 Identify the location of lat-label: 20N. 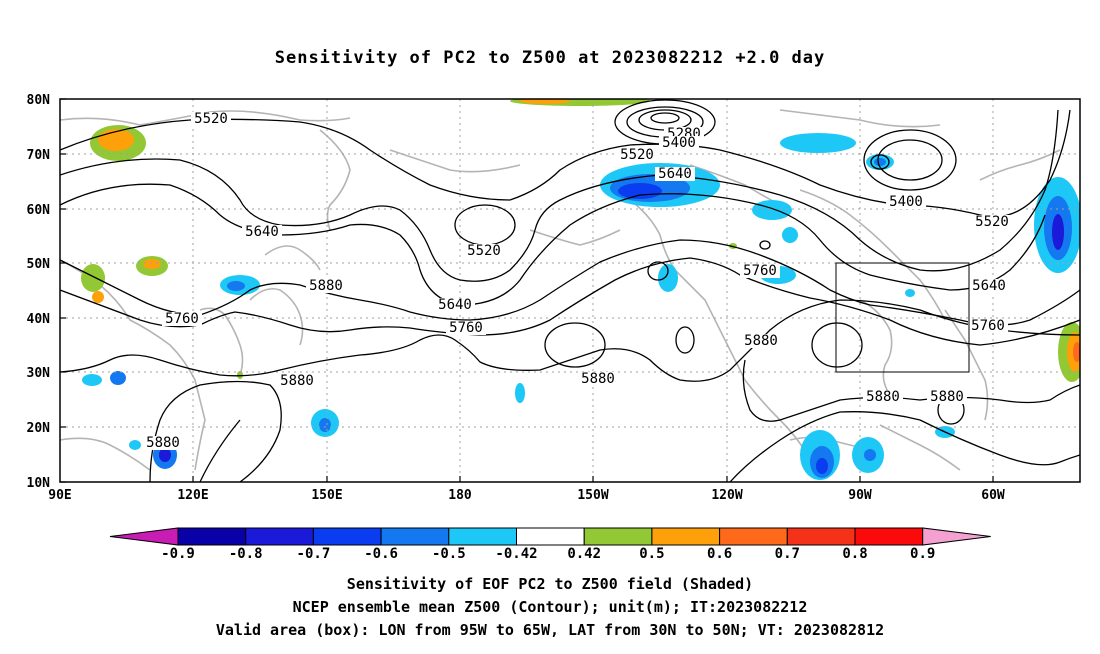
(39, 428).